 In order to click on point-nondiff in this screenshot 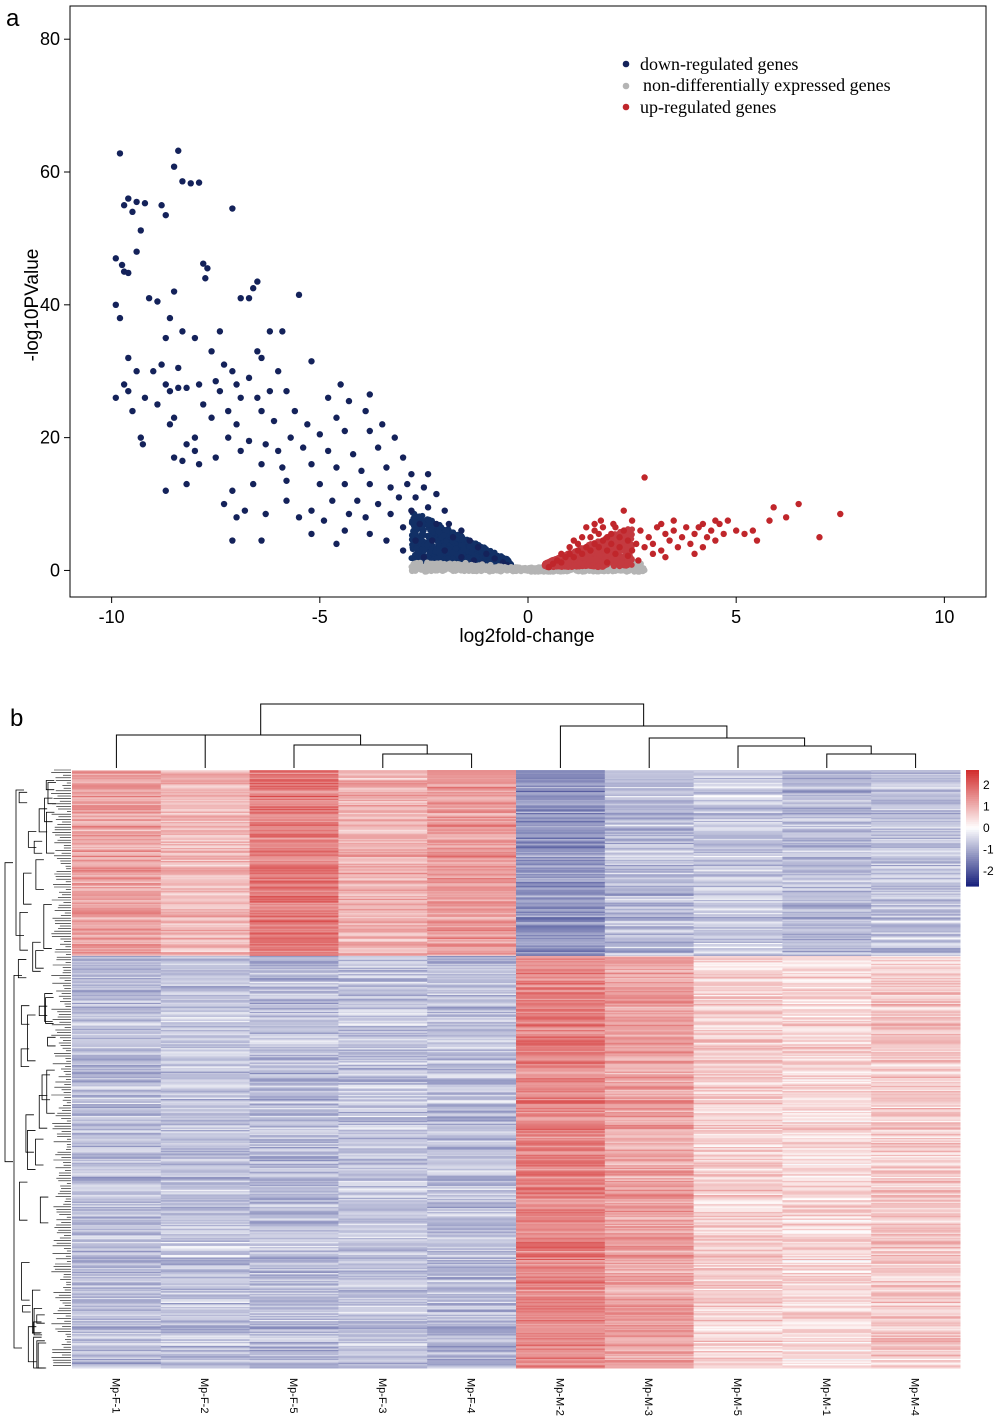, I will do `click(499, 566)`.